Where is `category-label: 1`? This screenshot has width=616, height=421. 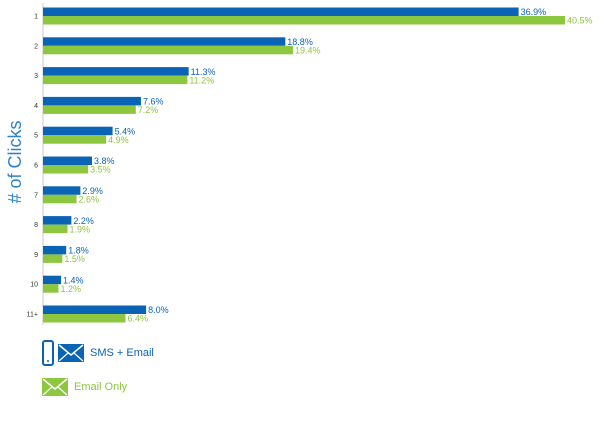 category-label: 1 is located at coordinates (36, 17).